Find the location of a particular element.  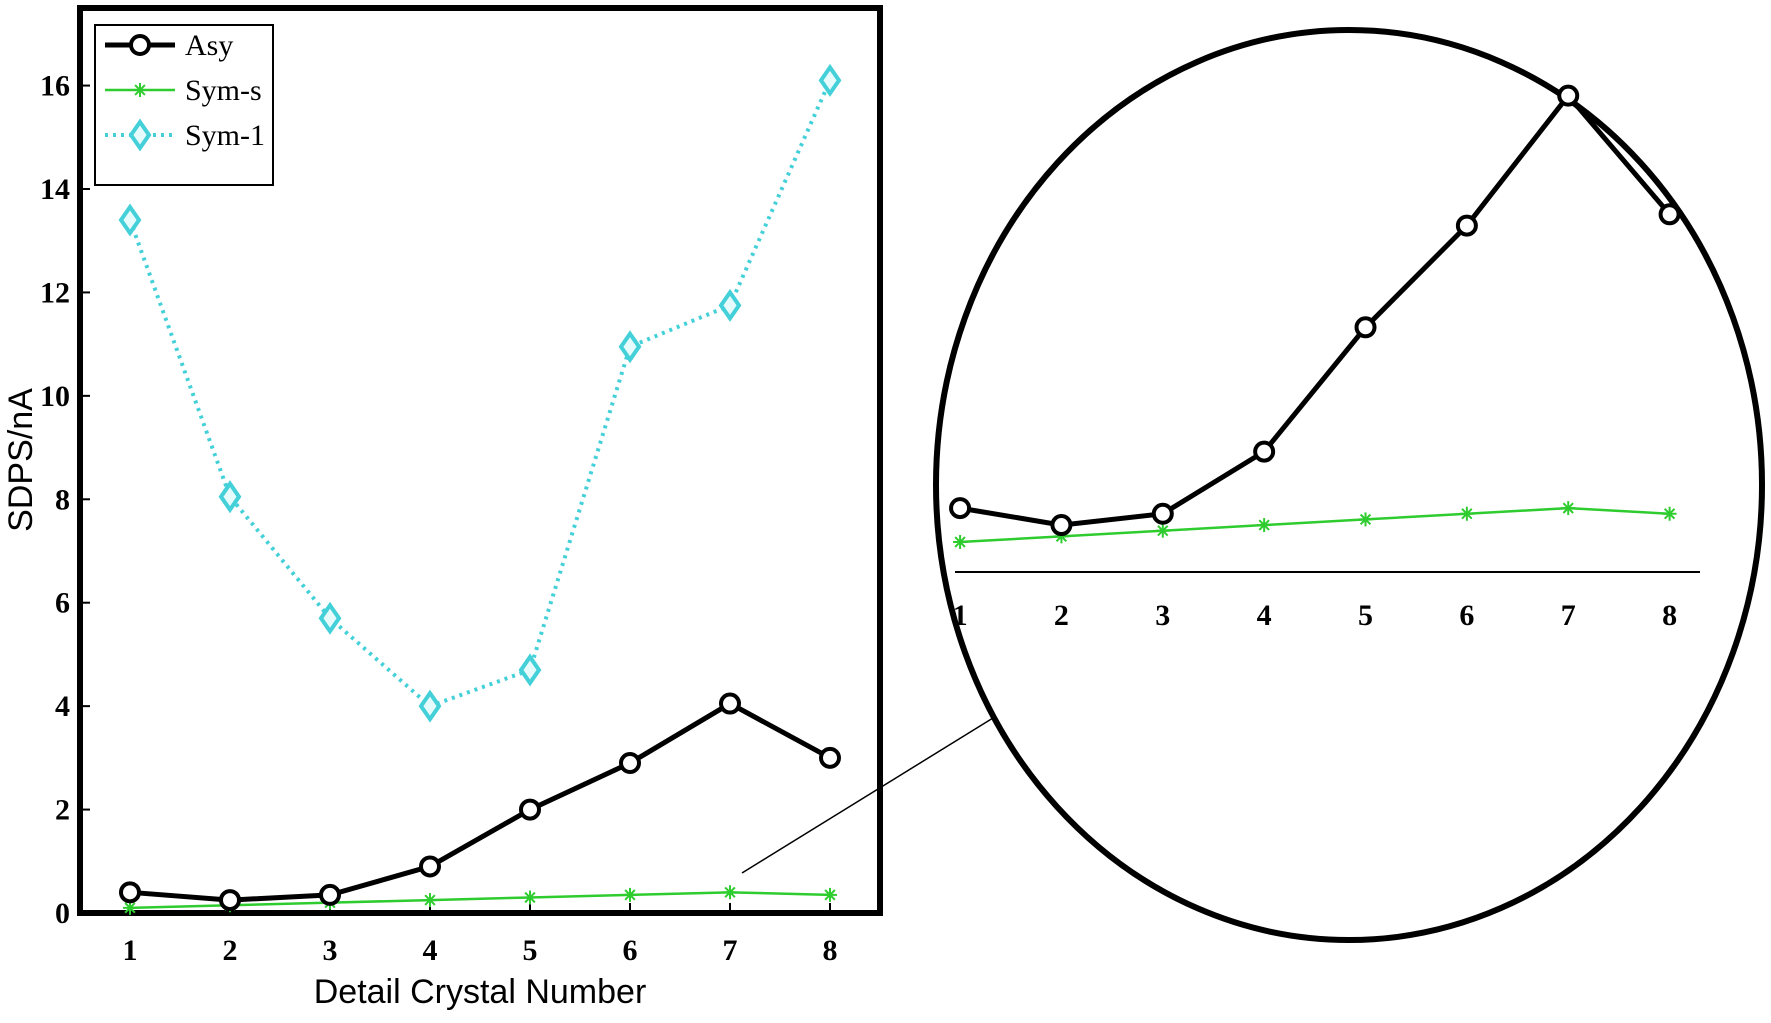

legend: Asy Sym-s Sym-1 is located at coordinates (184, 105).